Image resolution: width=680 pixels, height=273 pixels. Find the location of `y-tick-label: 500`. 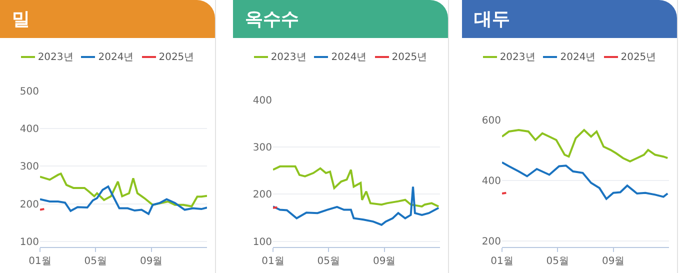

y-tick-label: 500 is located at coordinates (29, 92).